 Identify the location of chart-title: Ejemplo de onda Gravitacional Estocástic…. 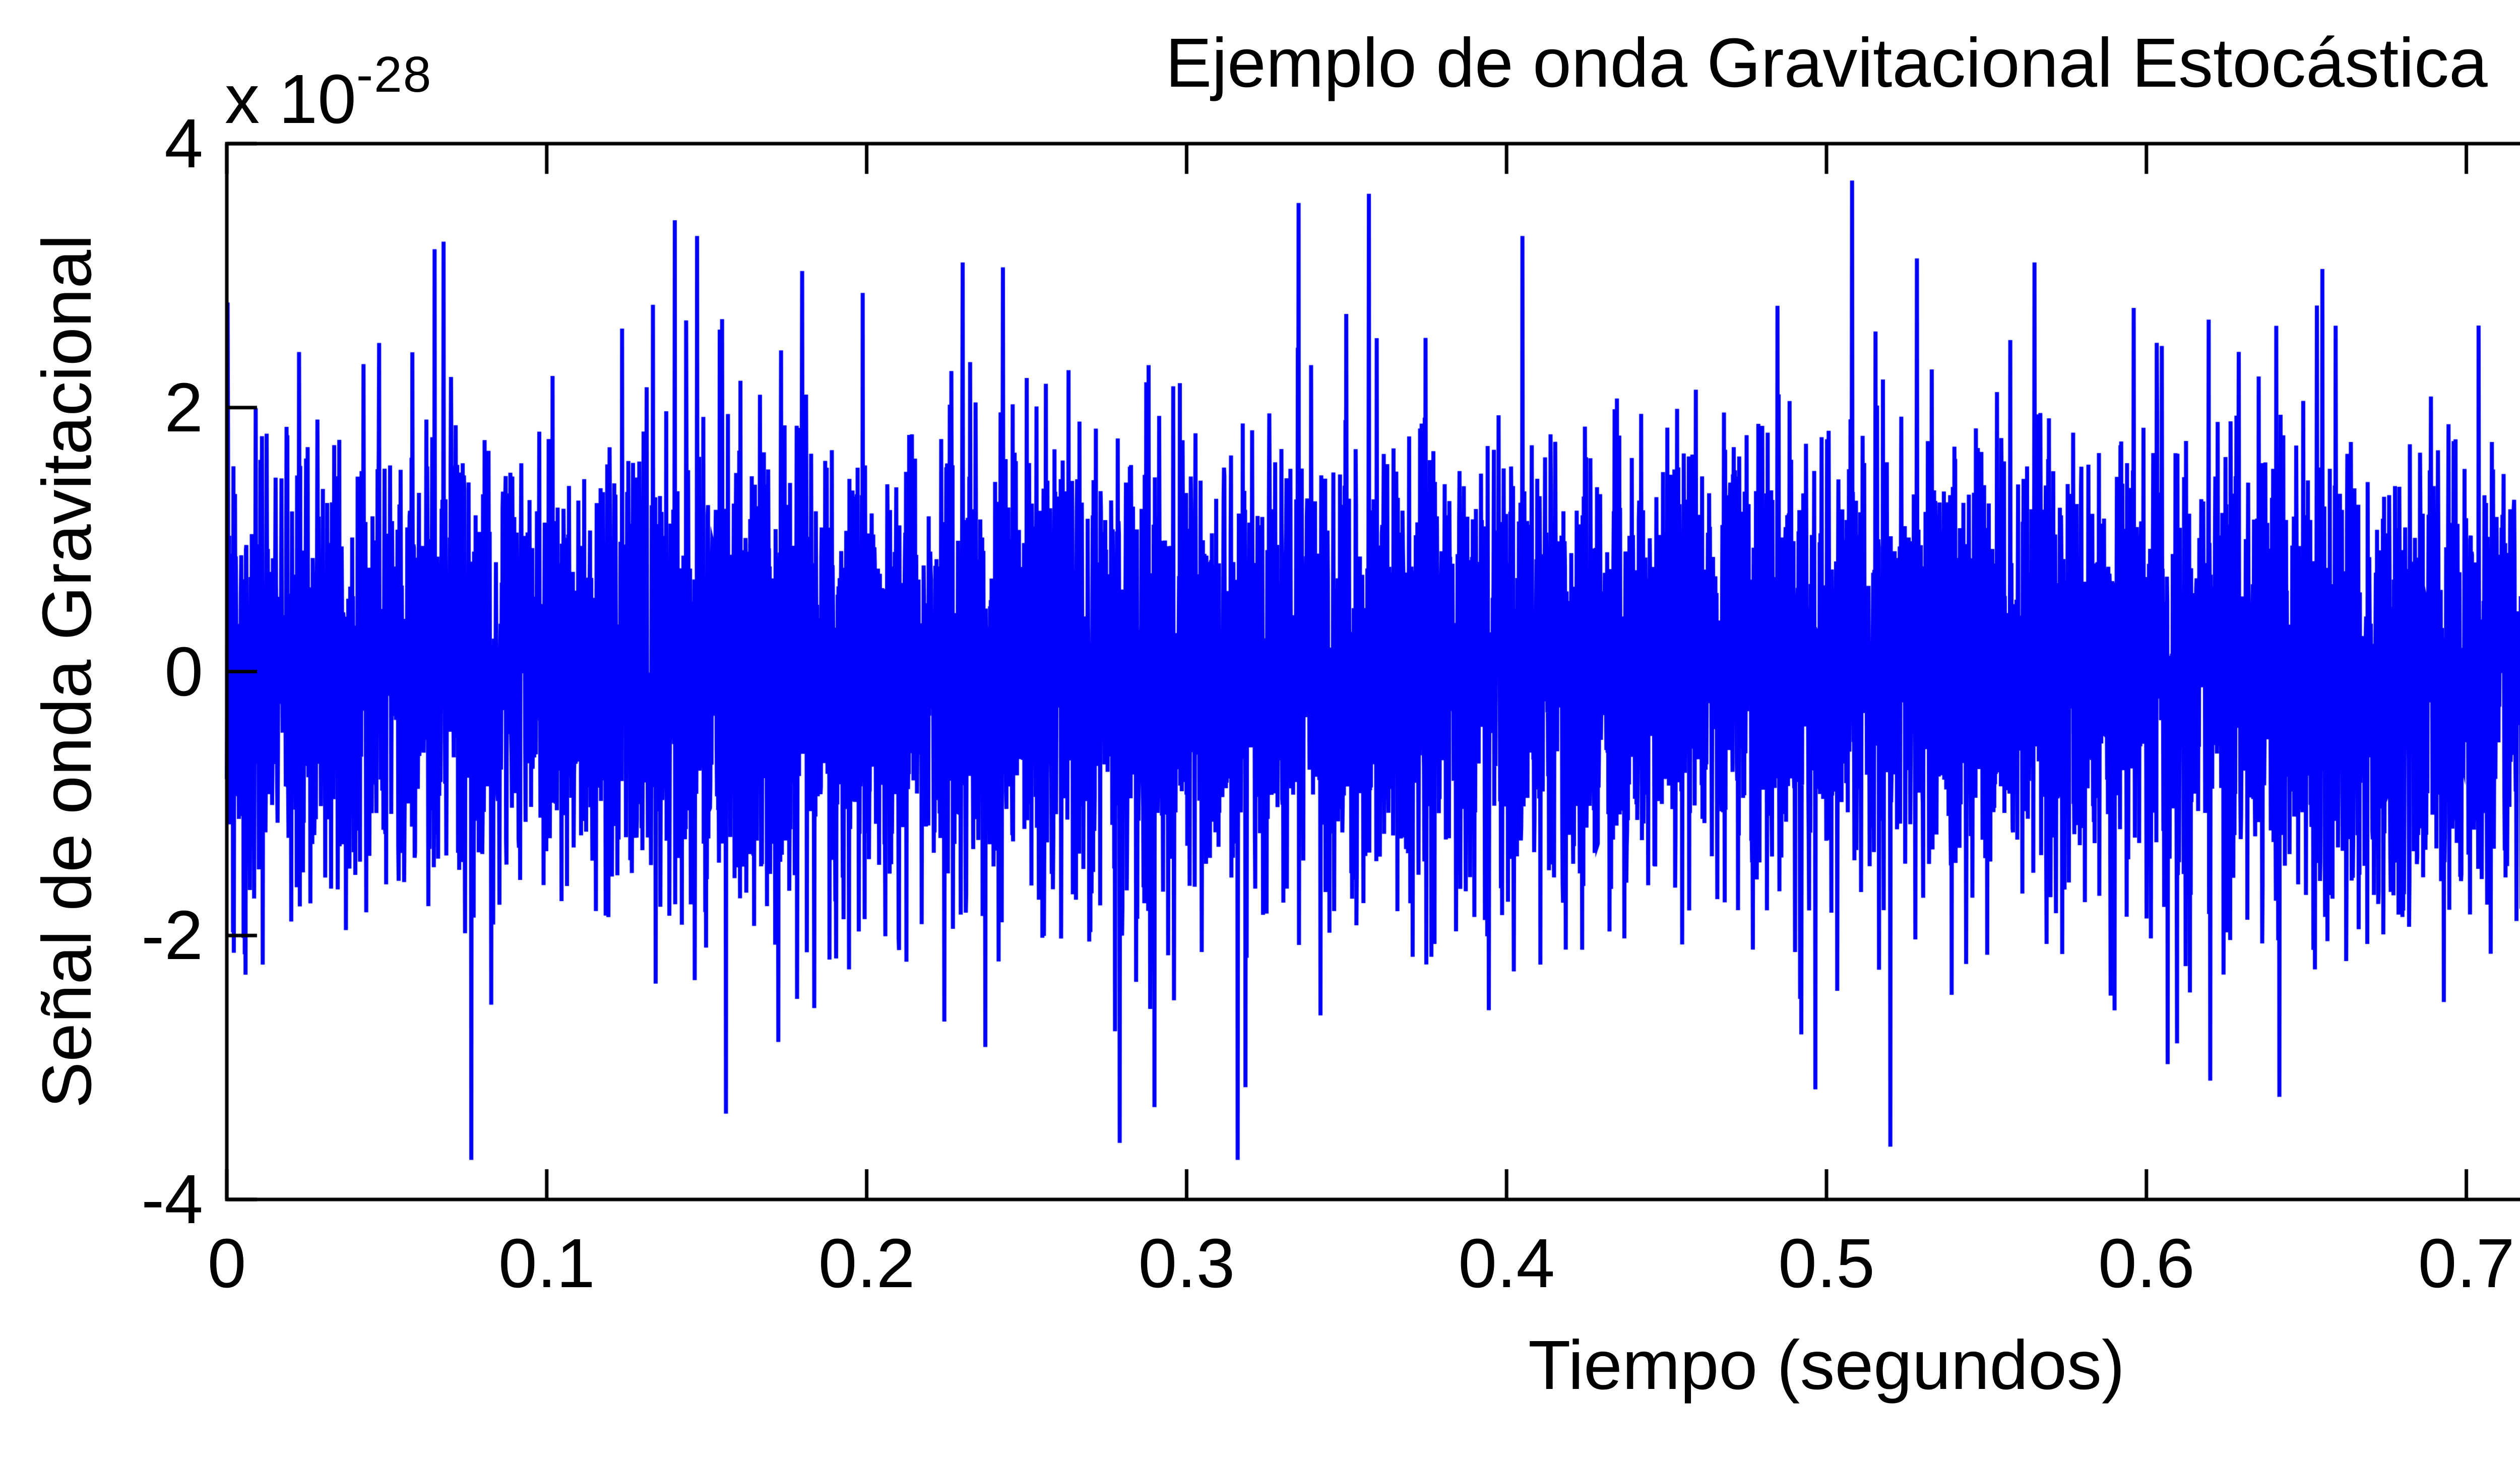
(1826, 63).